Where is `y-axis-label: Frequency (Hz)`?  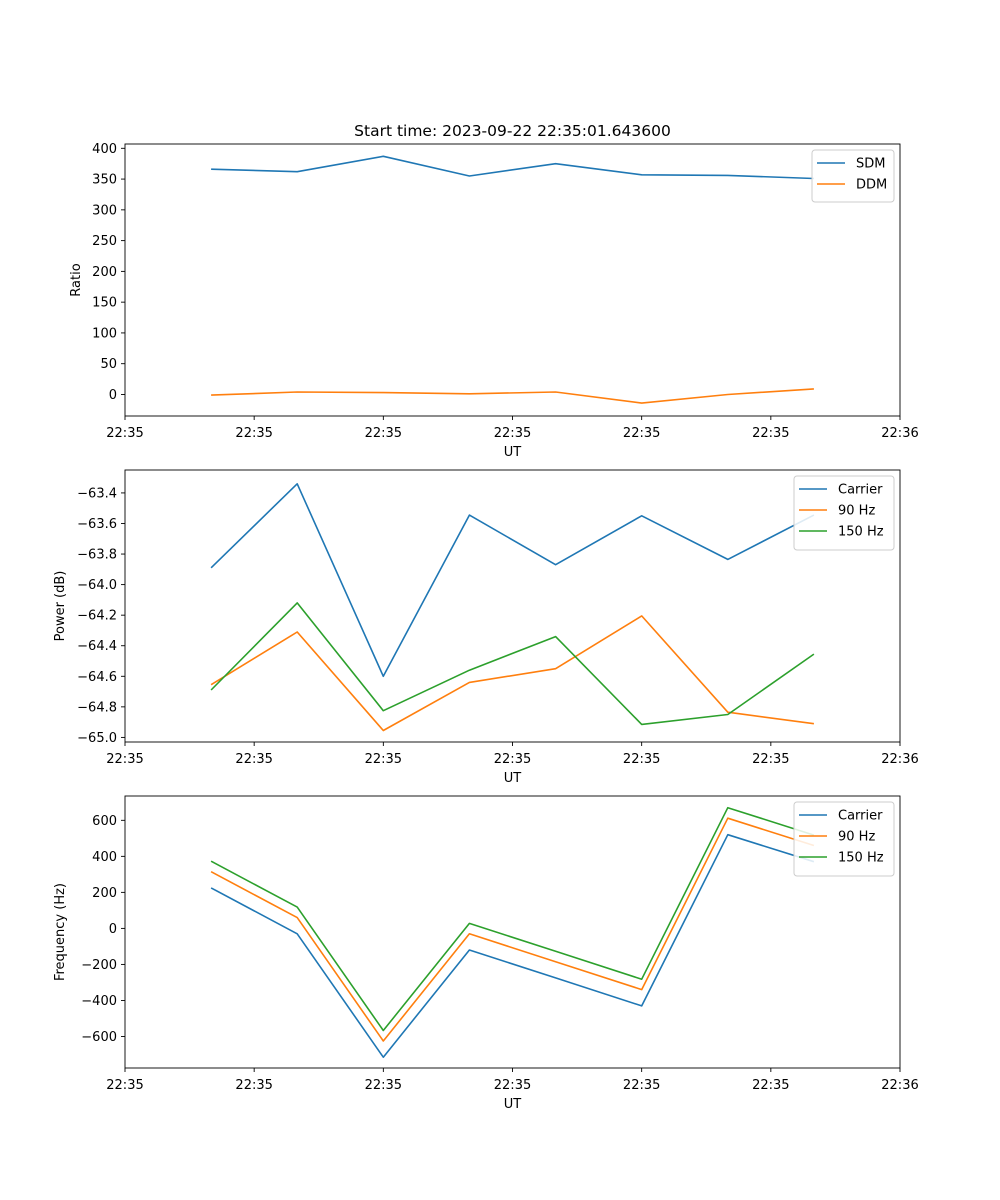 y-axis-label: Frequency (Hz) is located at coordinates (60, 932).